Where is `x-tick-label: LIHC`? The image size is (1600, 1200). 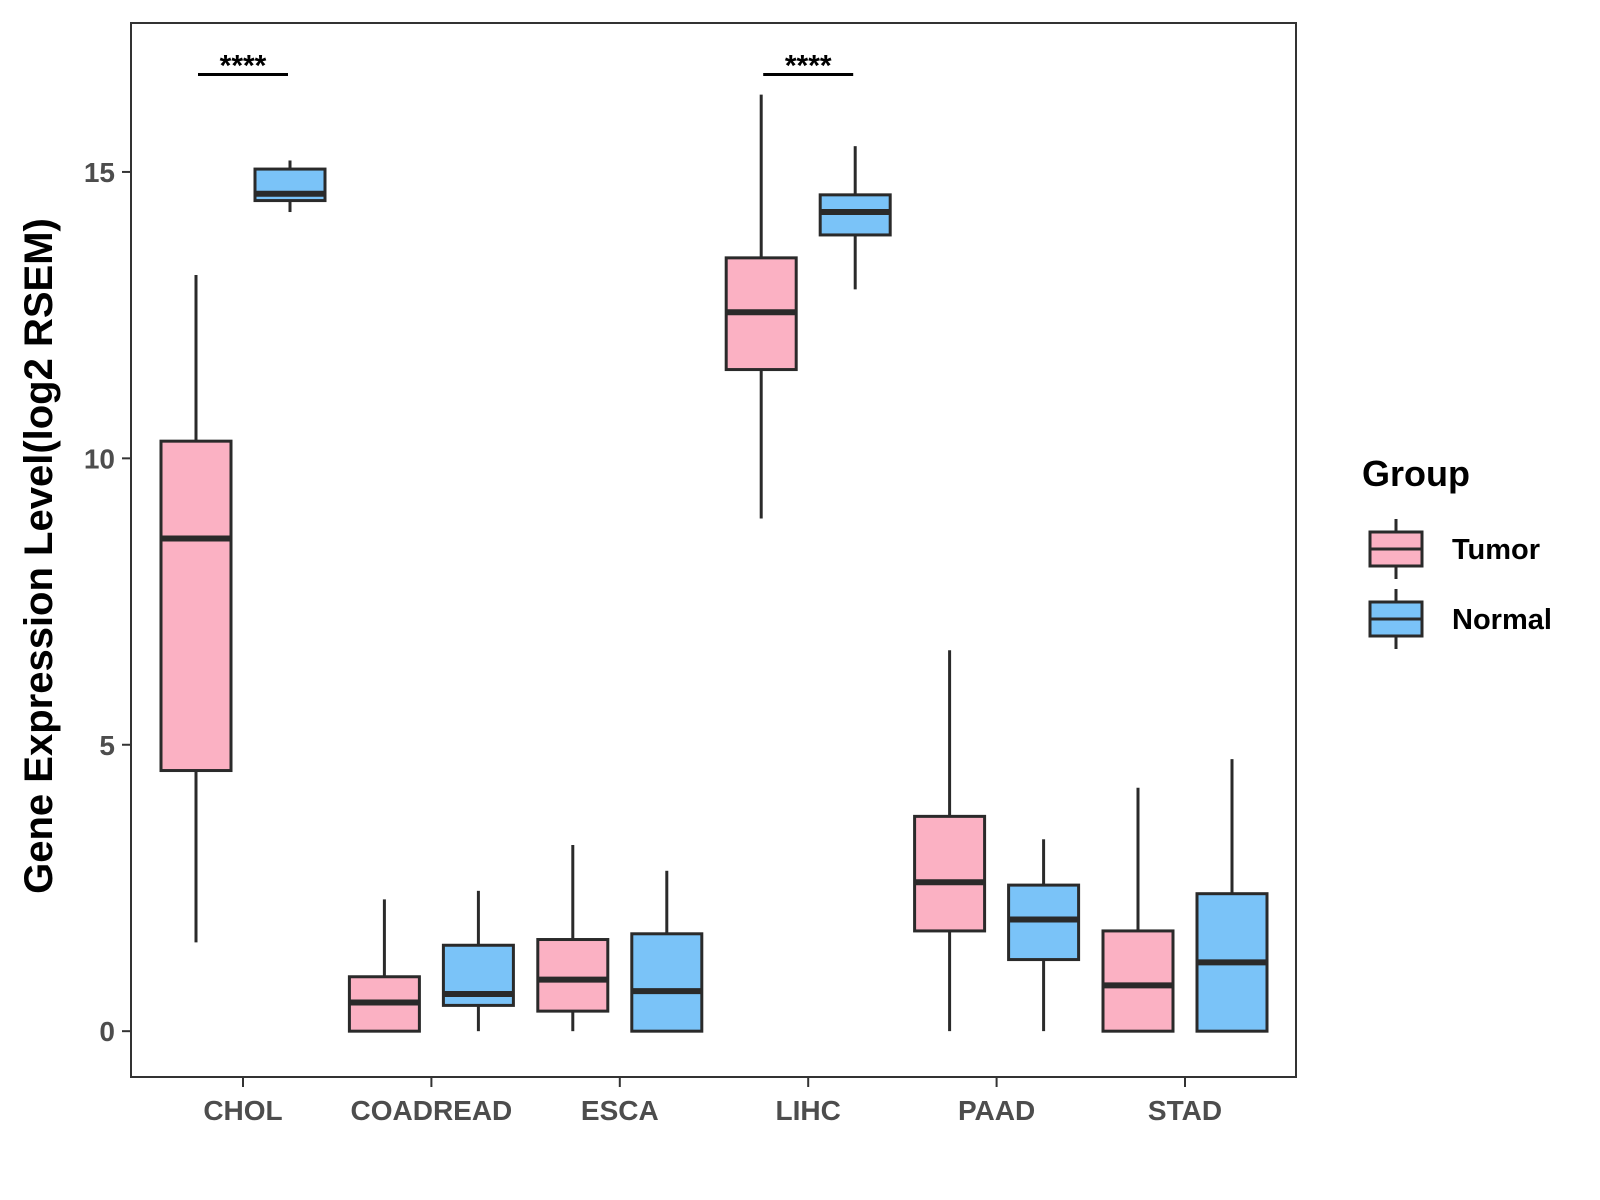
x-tick-label: LIHC is located at coordinates (808, 1110).